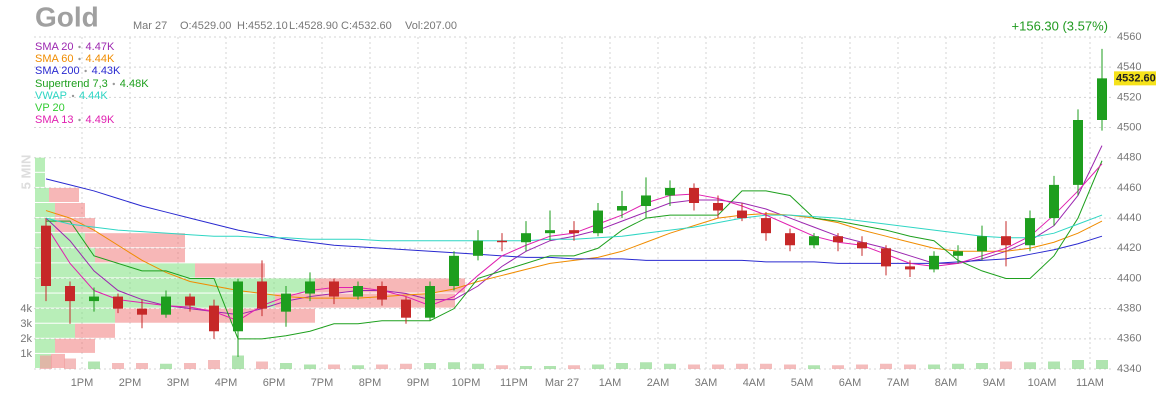 The height and width of the screenshot is (400, 1156). What do you see at coordinates (1129, 67) in the screenshot?
I see `y-tick-label: 4540` at bounding box center [1129, 67].